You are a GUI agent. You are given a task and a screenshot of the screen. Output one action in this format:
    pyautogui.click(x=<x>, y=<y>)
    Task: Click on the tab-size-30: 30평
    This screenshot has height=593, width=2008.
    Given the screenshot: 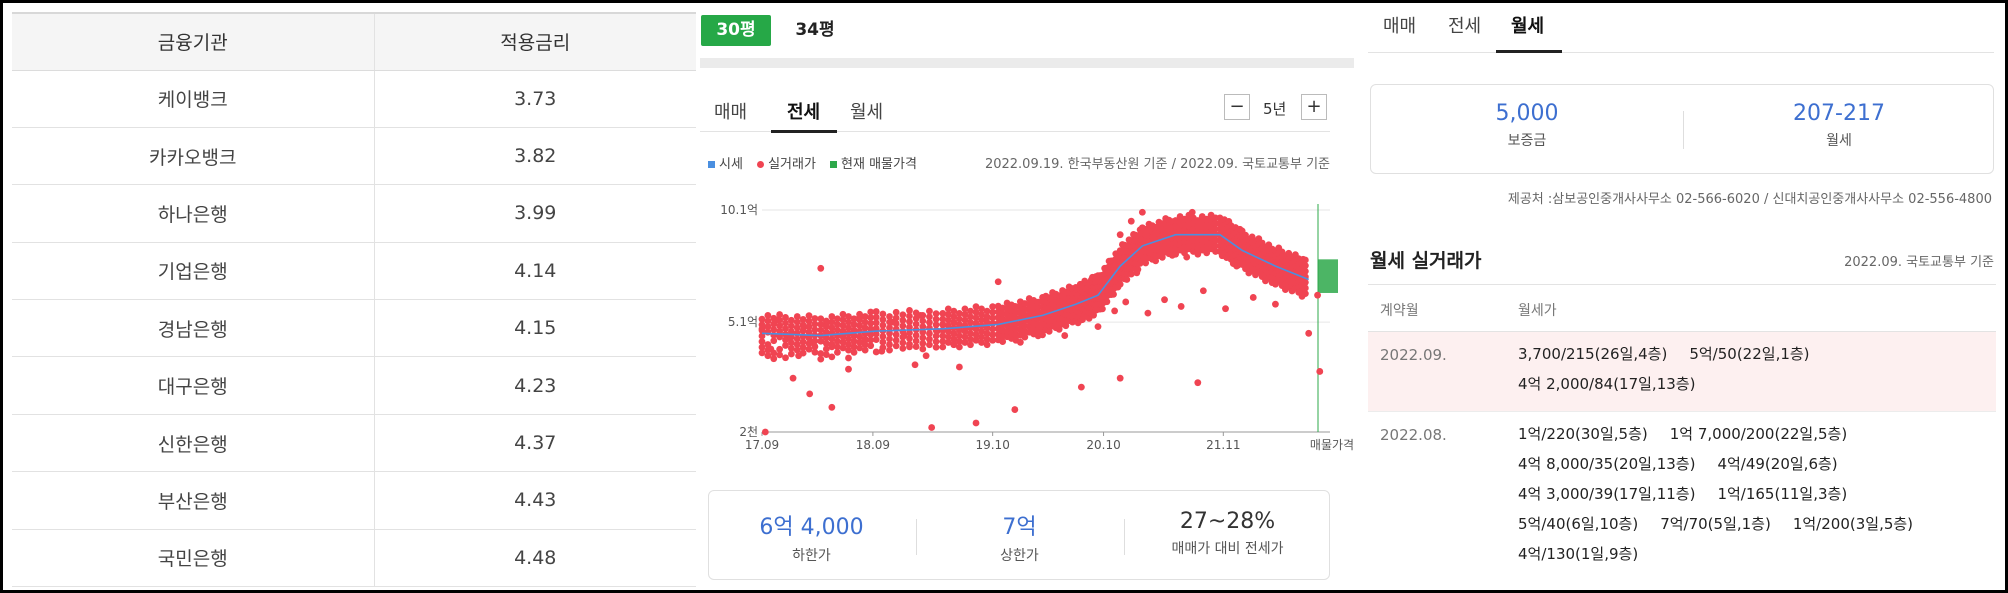 What is the action you would take?
    pyautogui.click(x=736, y=30)
    